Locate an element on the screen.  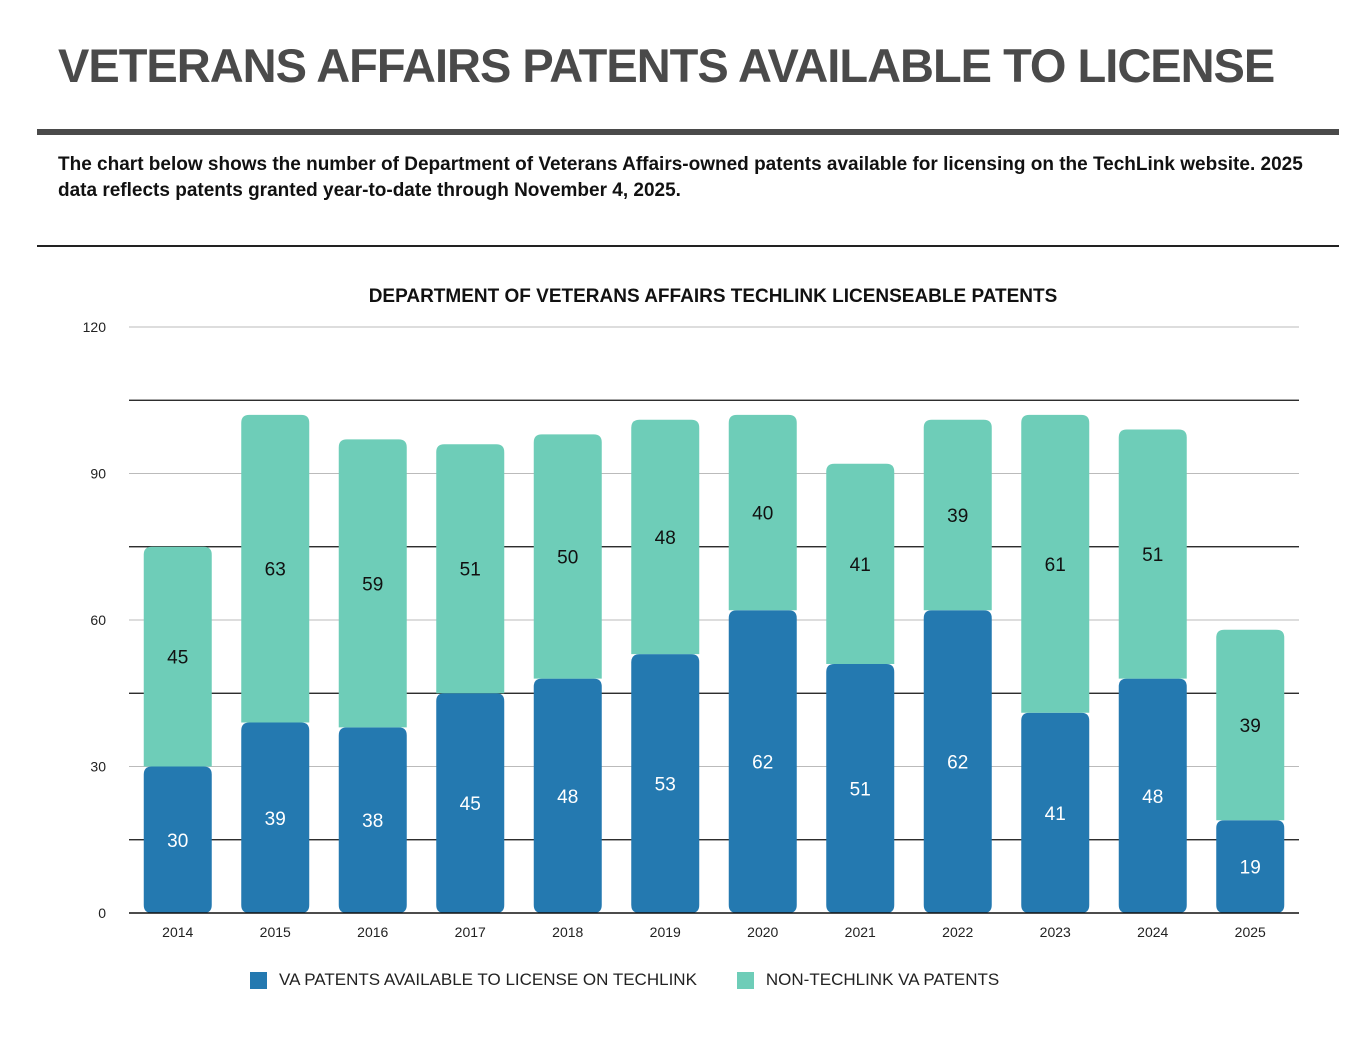
data-label: 50 is located at coordinates (567, 558).